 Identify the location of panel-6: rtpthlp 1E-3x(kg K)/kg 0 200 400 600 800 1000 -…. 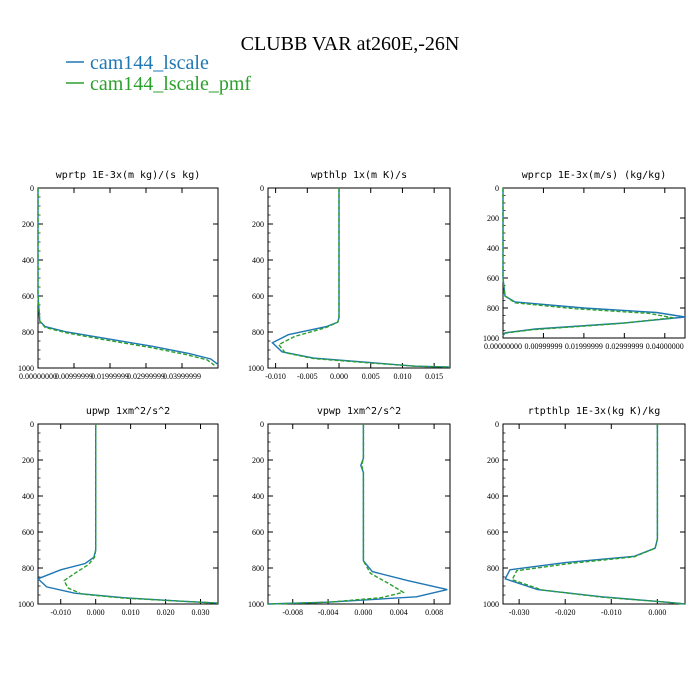
(584, 511).